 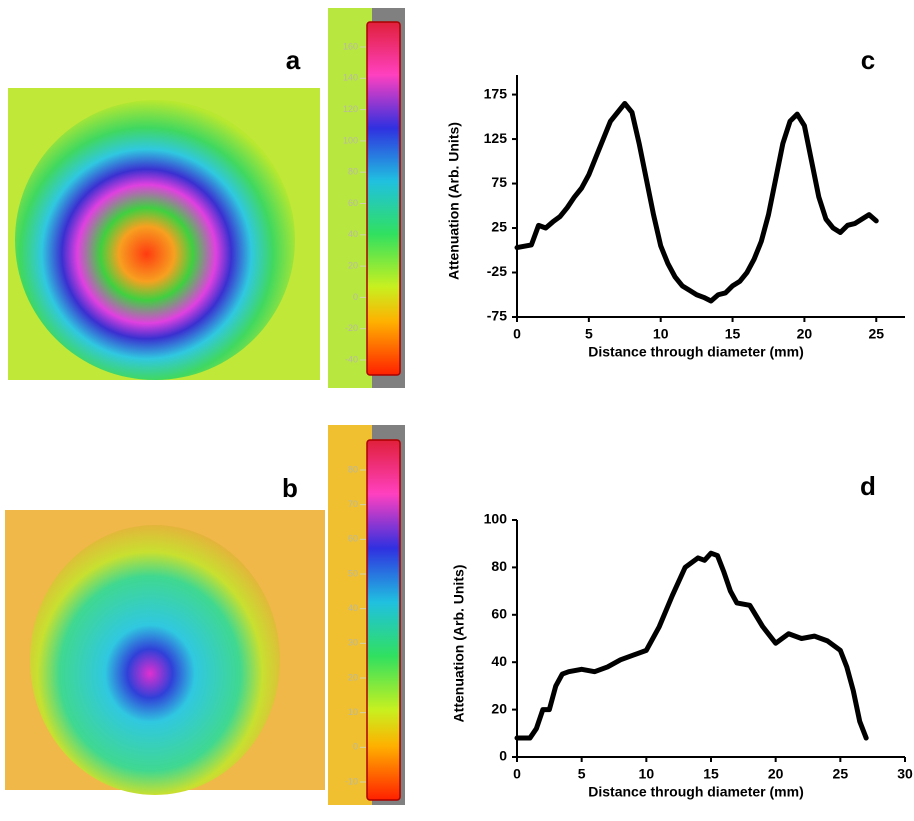 What do you see at coordinates (499, 227) in the screenshot?
I see `y-tick-label: 25` at bounding box center [499, 227].